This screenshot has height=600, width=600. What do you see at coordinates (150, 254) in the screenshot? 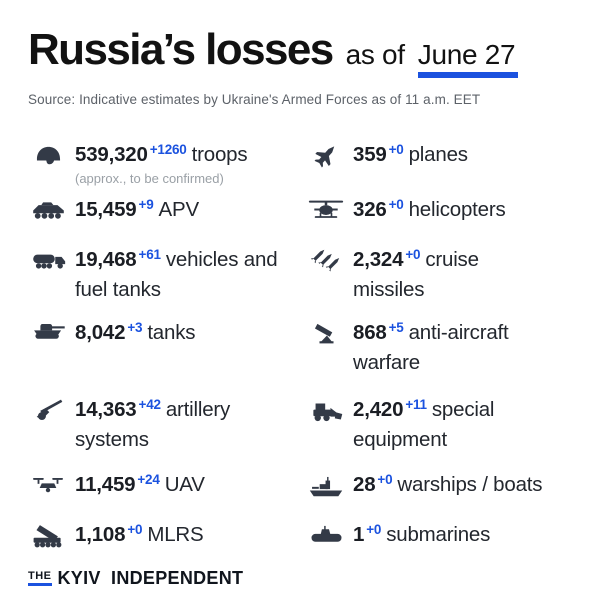
I see `stat-delta: +61` at bounding box center [150, 254].